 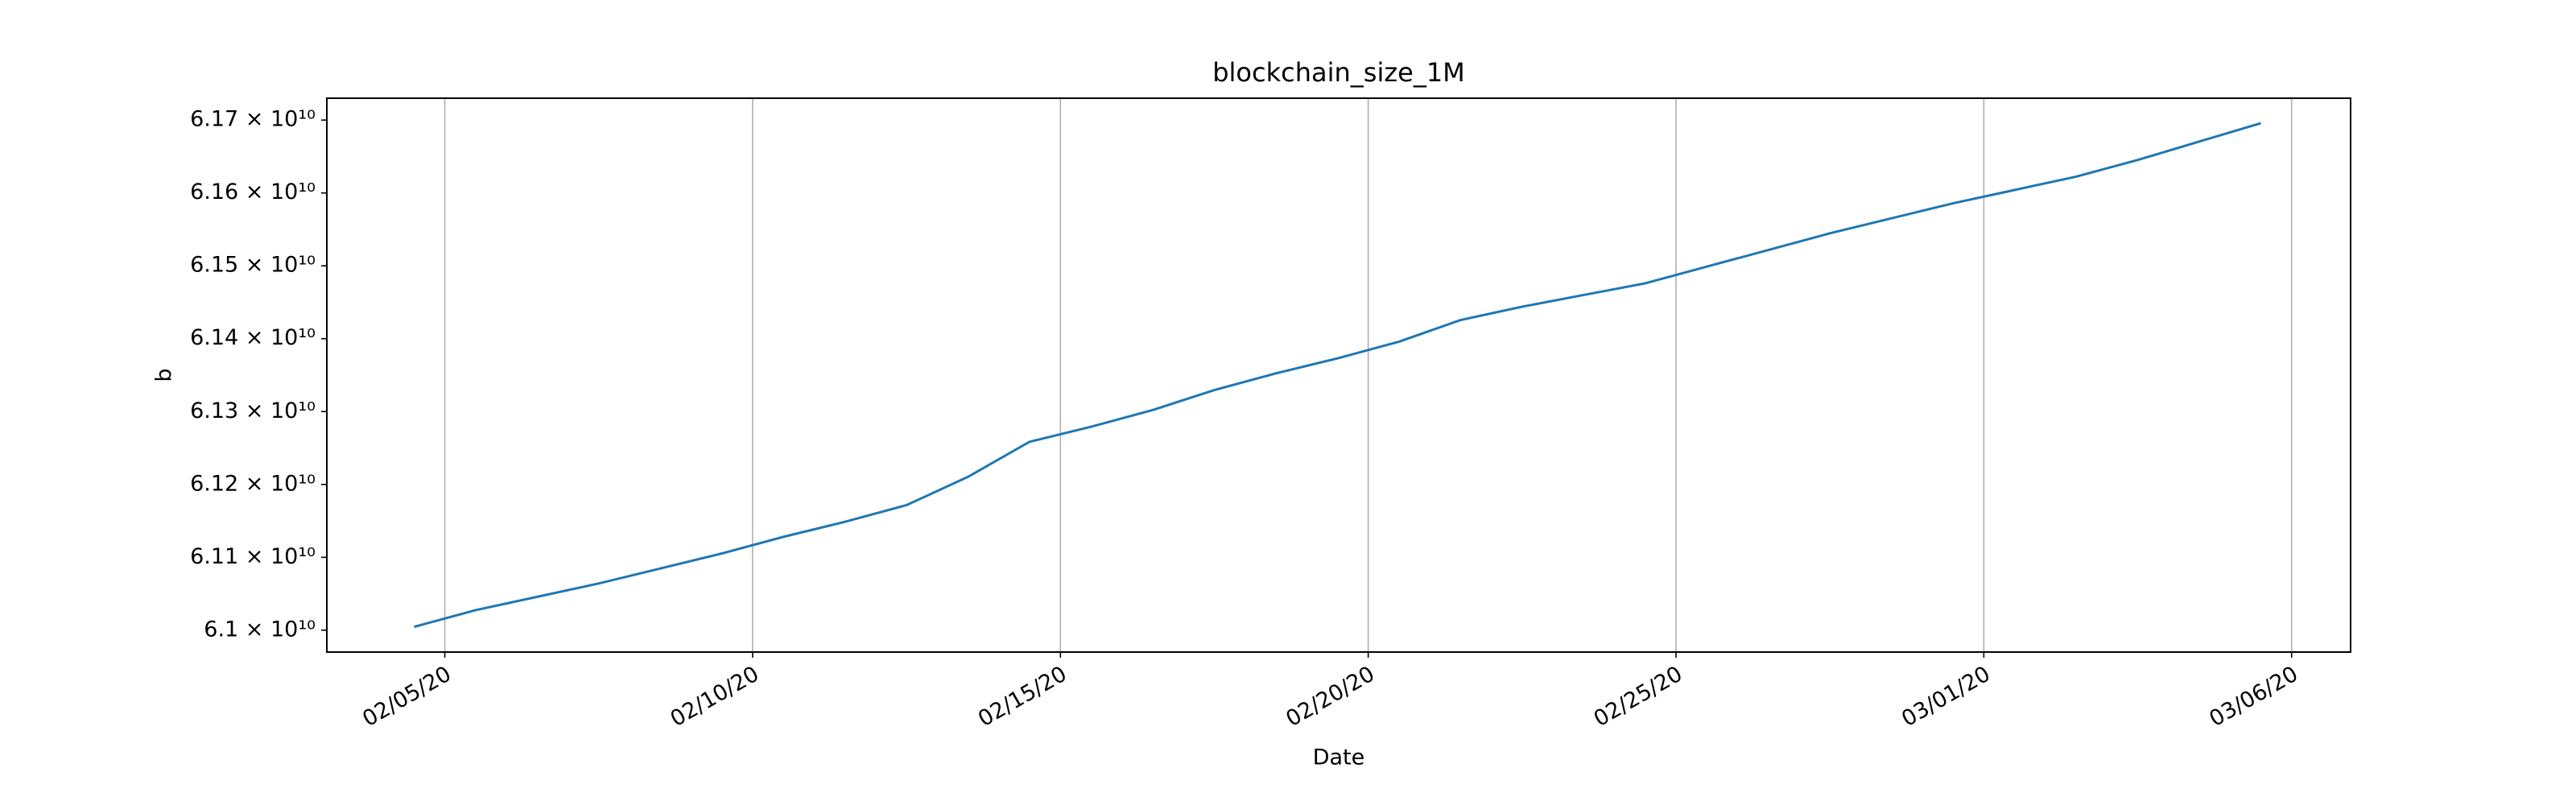 I want to click on x-tick-label: 02/25/20, so click(x=1638, y=697).